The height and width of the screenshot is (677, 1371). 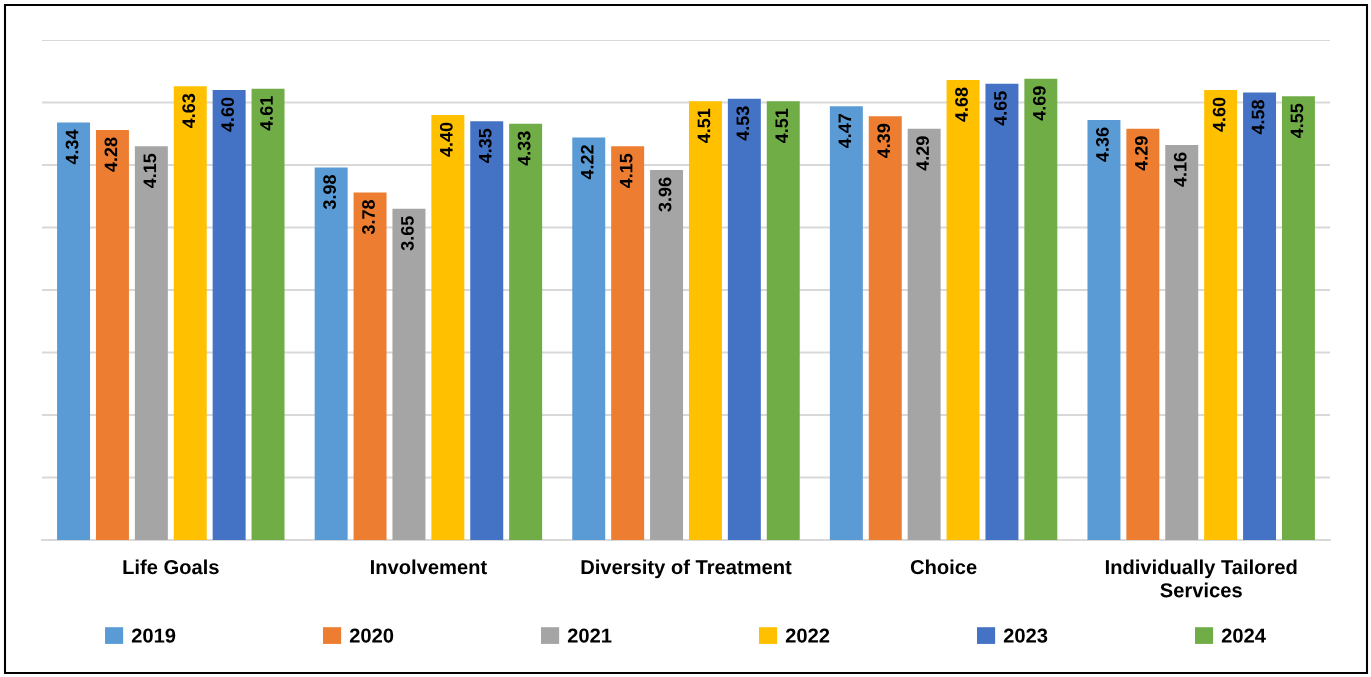 What do you see at coordinates (111, 154) in the screenshot?
I see `data-label: 4.28` at bounding box center [111, 154].